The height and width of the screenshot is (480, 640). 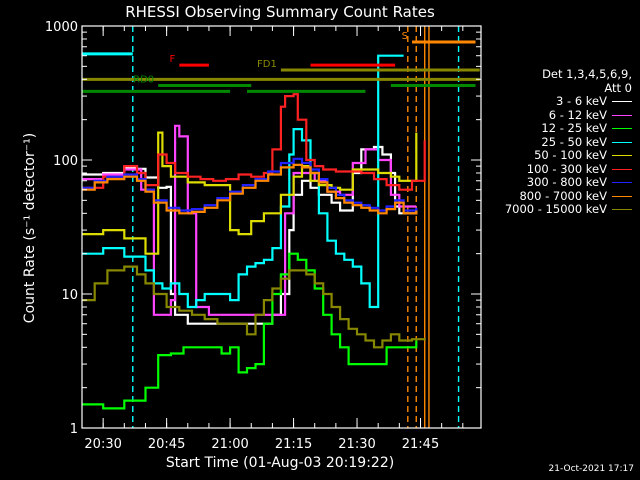 I want to click on legend-item: 25 - 50 keV, so click(x=555, y=142).